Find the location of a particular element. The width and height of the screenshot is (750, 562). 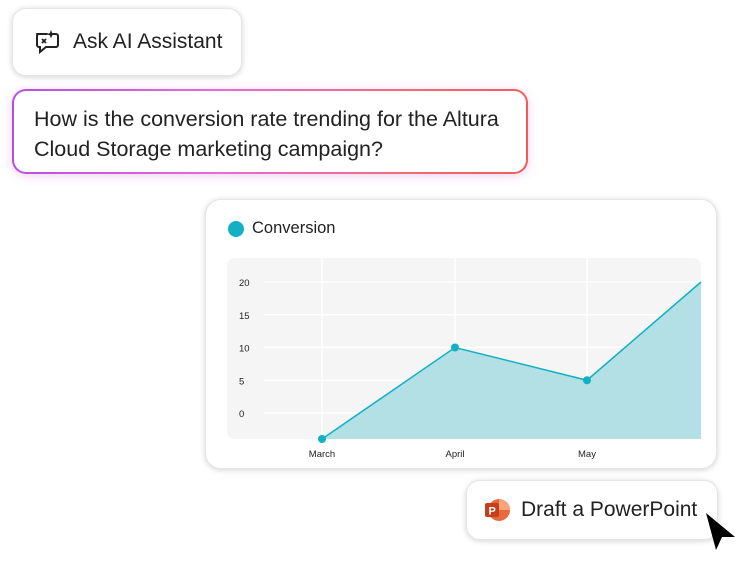

x-tick-label: May is located at coordinates (587, 454).